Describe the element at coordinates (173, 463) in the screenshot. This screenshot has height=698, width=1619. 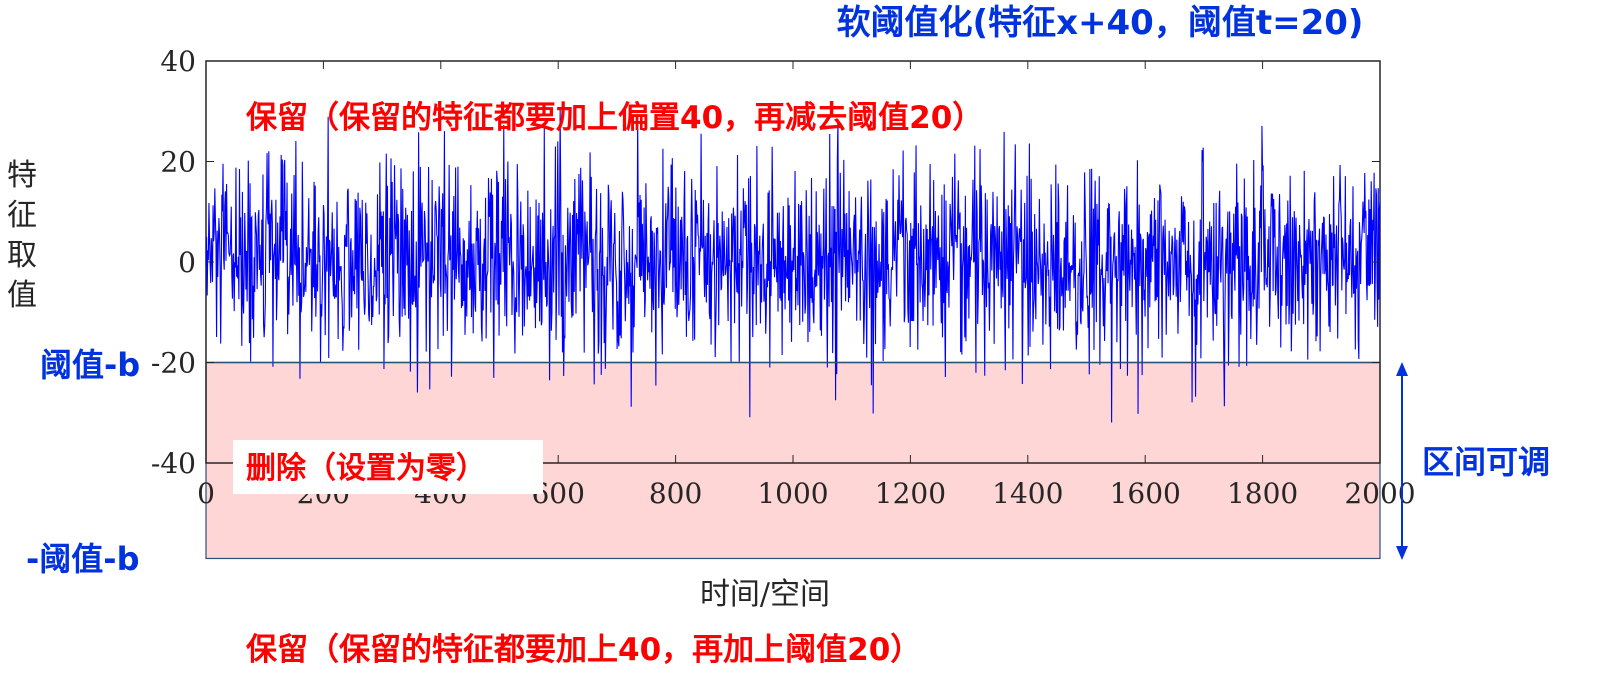
I see `y-tick-label: -40` at that location.